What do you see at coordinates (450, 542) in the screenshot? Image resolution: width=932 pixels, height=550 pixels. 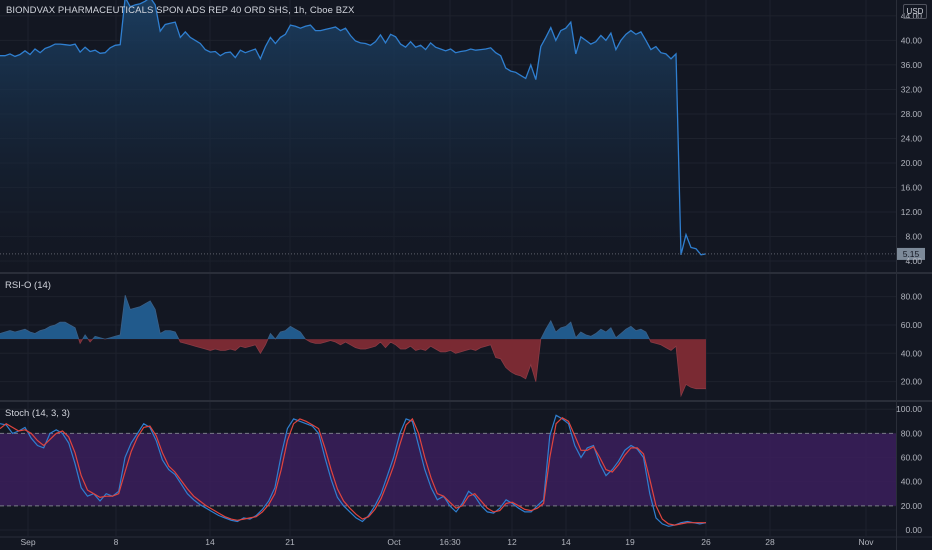 I see `x-tick-label: 16:30` at bounding box center [450, 542].